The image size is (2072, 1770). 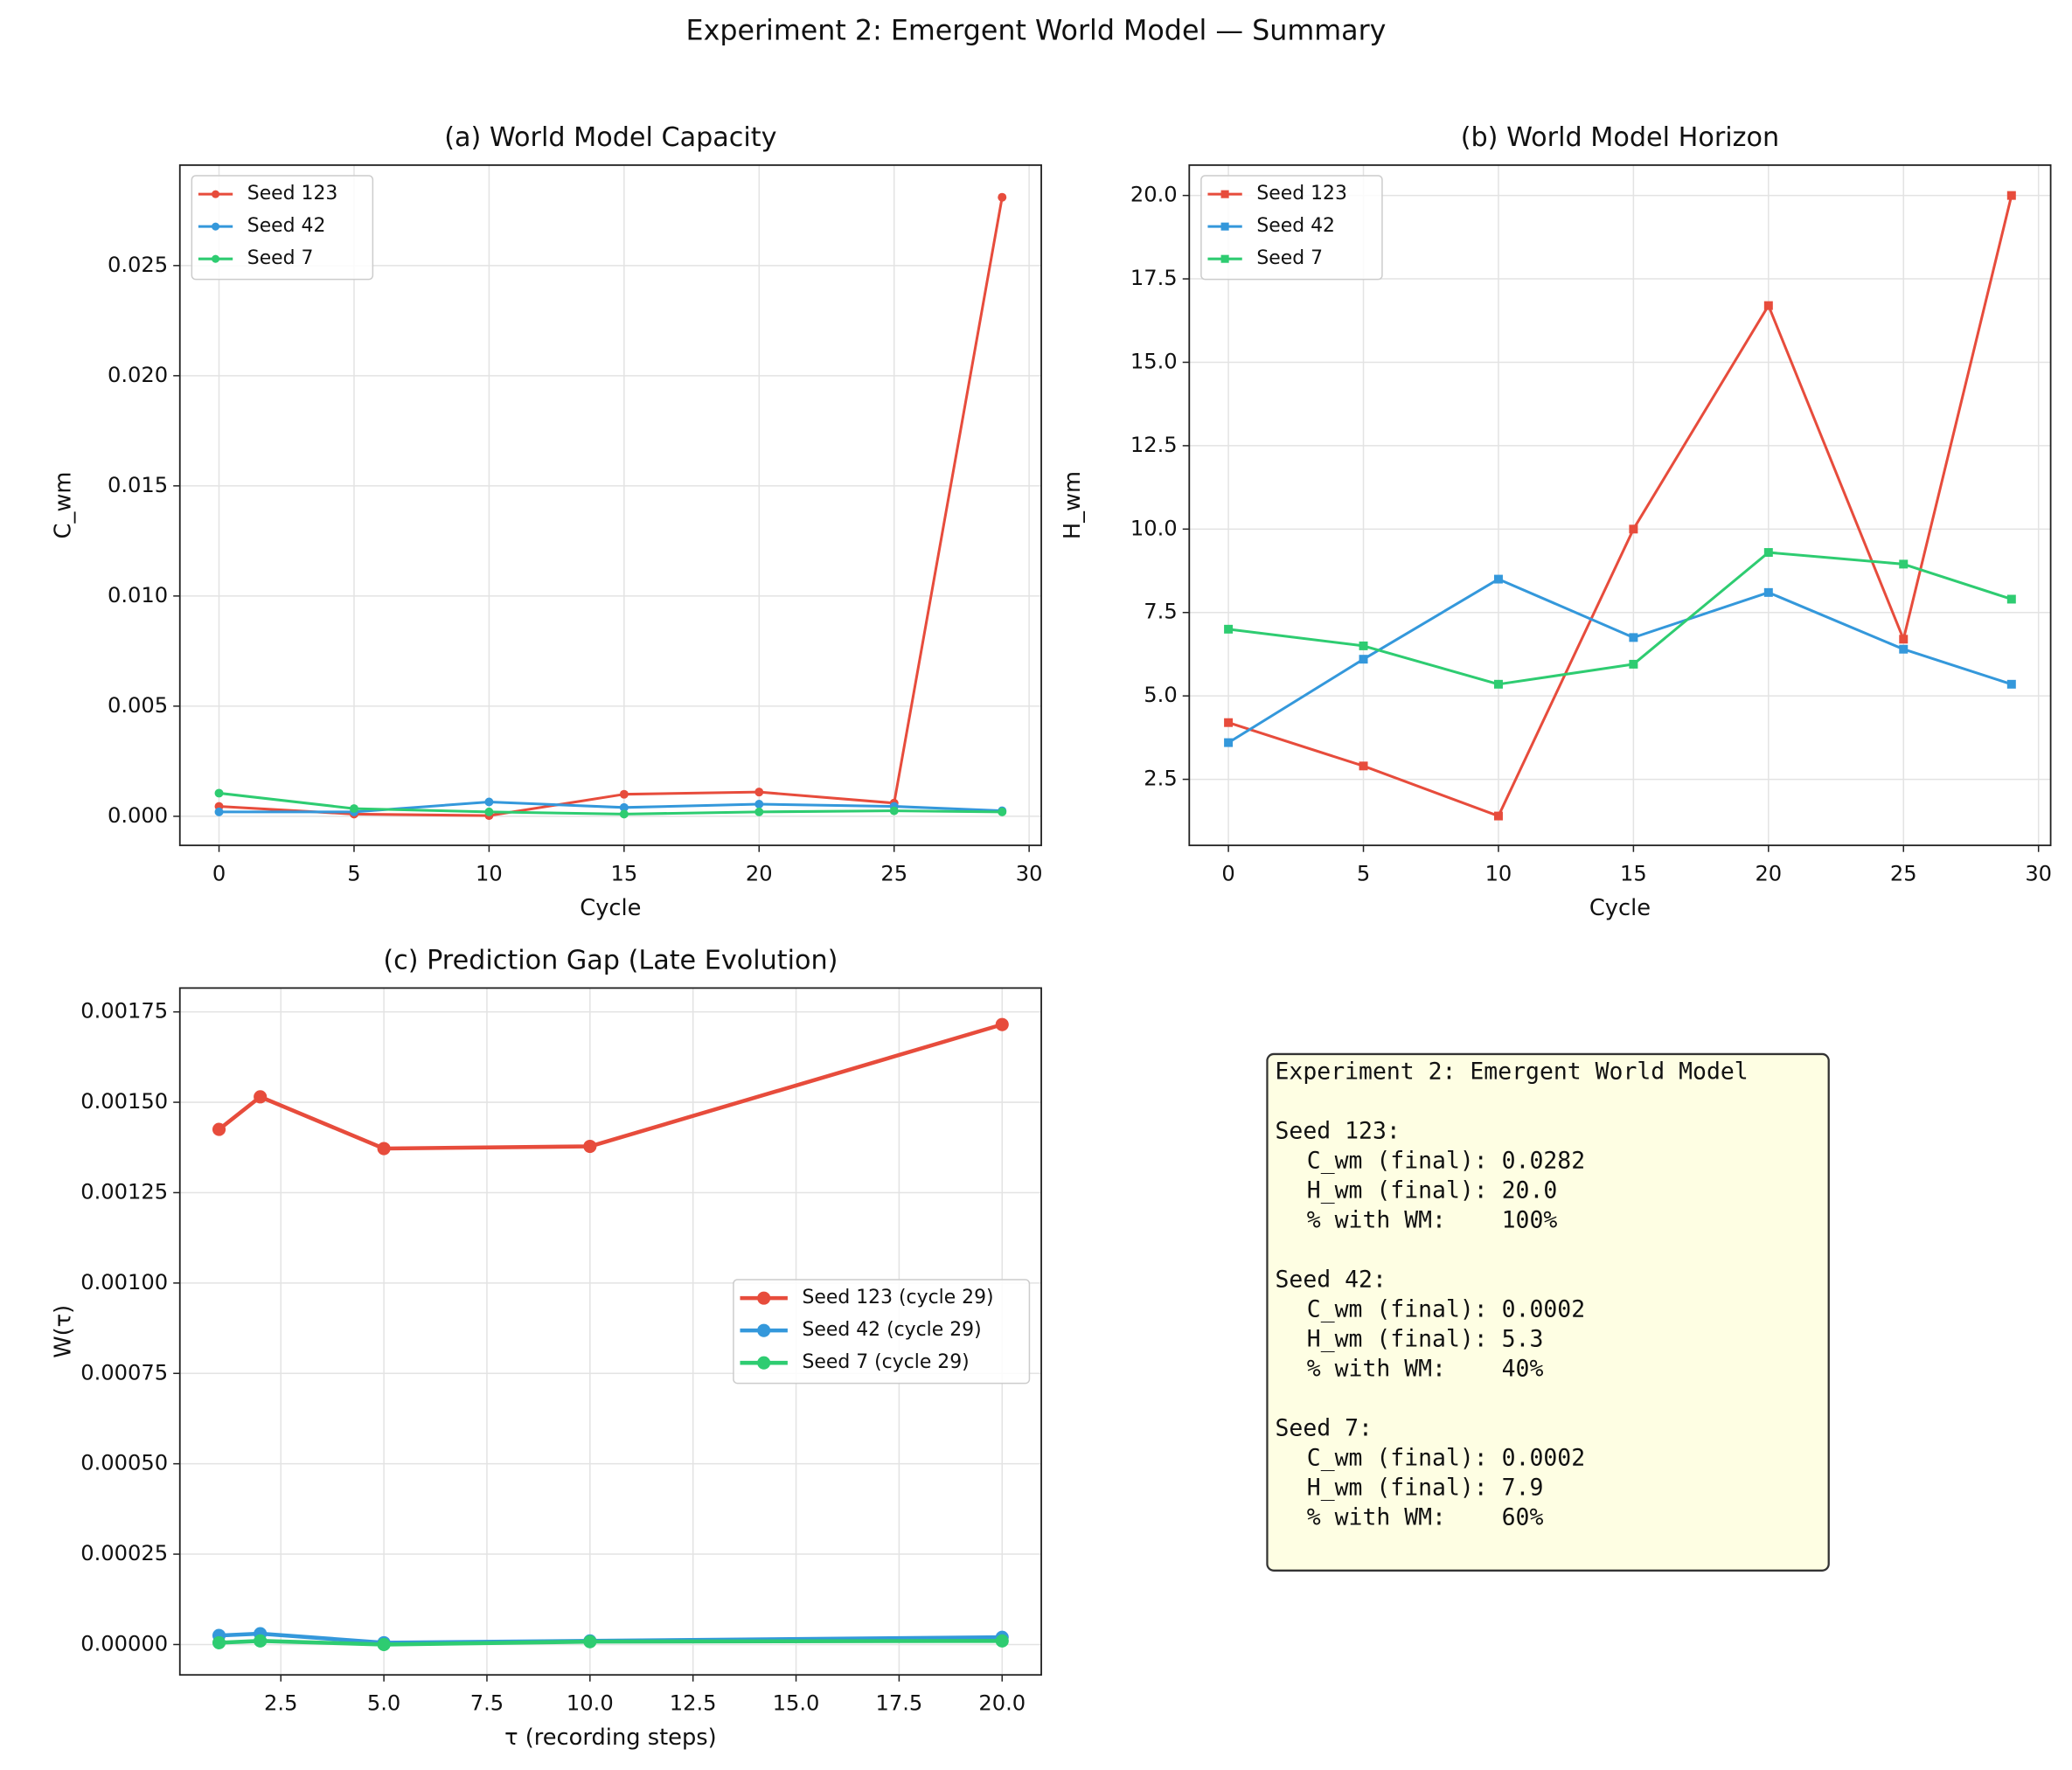 I want to click on summary-line: % with WM: 60%, so click(x=1425, y=1518).